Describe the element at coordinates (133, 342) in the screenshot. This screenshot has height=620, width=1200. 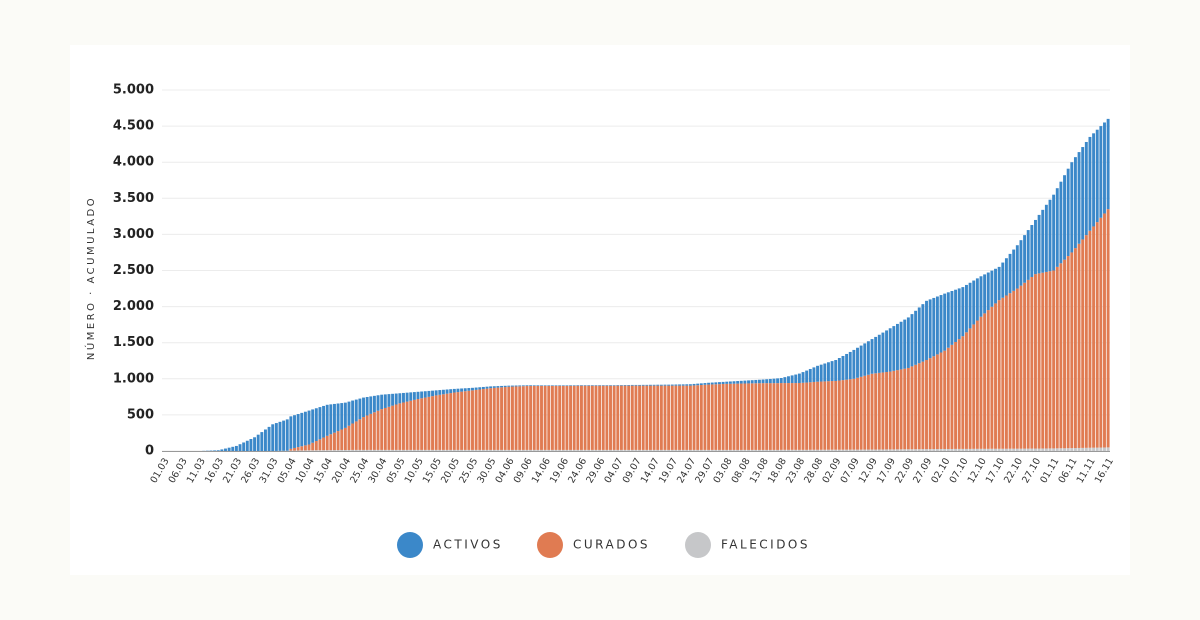
I see `y-tick-label: 1.500` at that location.